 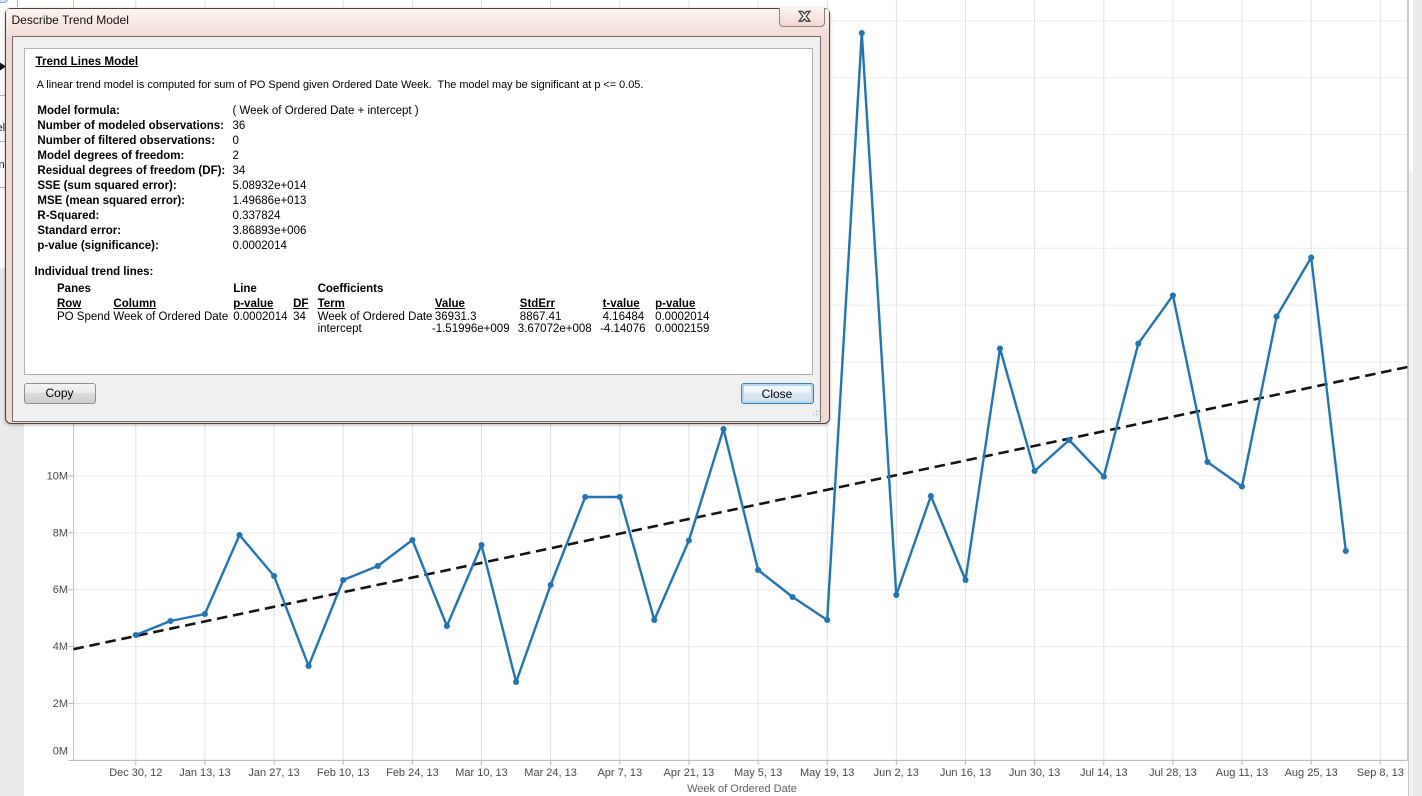 What do you see at coordinates (965, 773) in the screenshot?
I see `svg-text: Jun 16, 13` at bounding box center [965, 773].